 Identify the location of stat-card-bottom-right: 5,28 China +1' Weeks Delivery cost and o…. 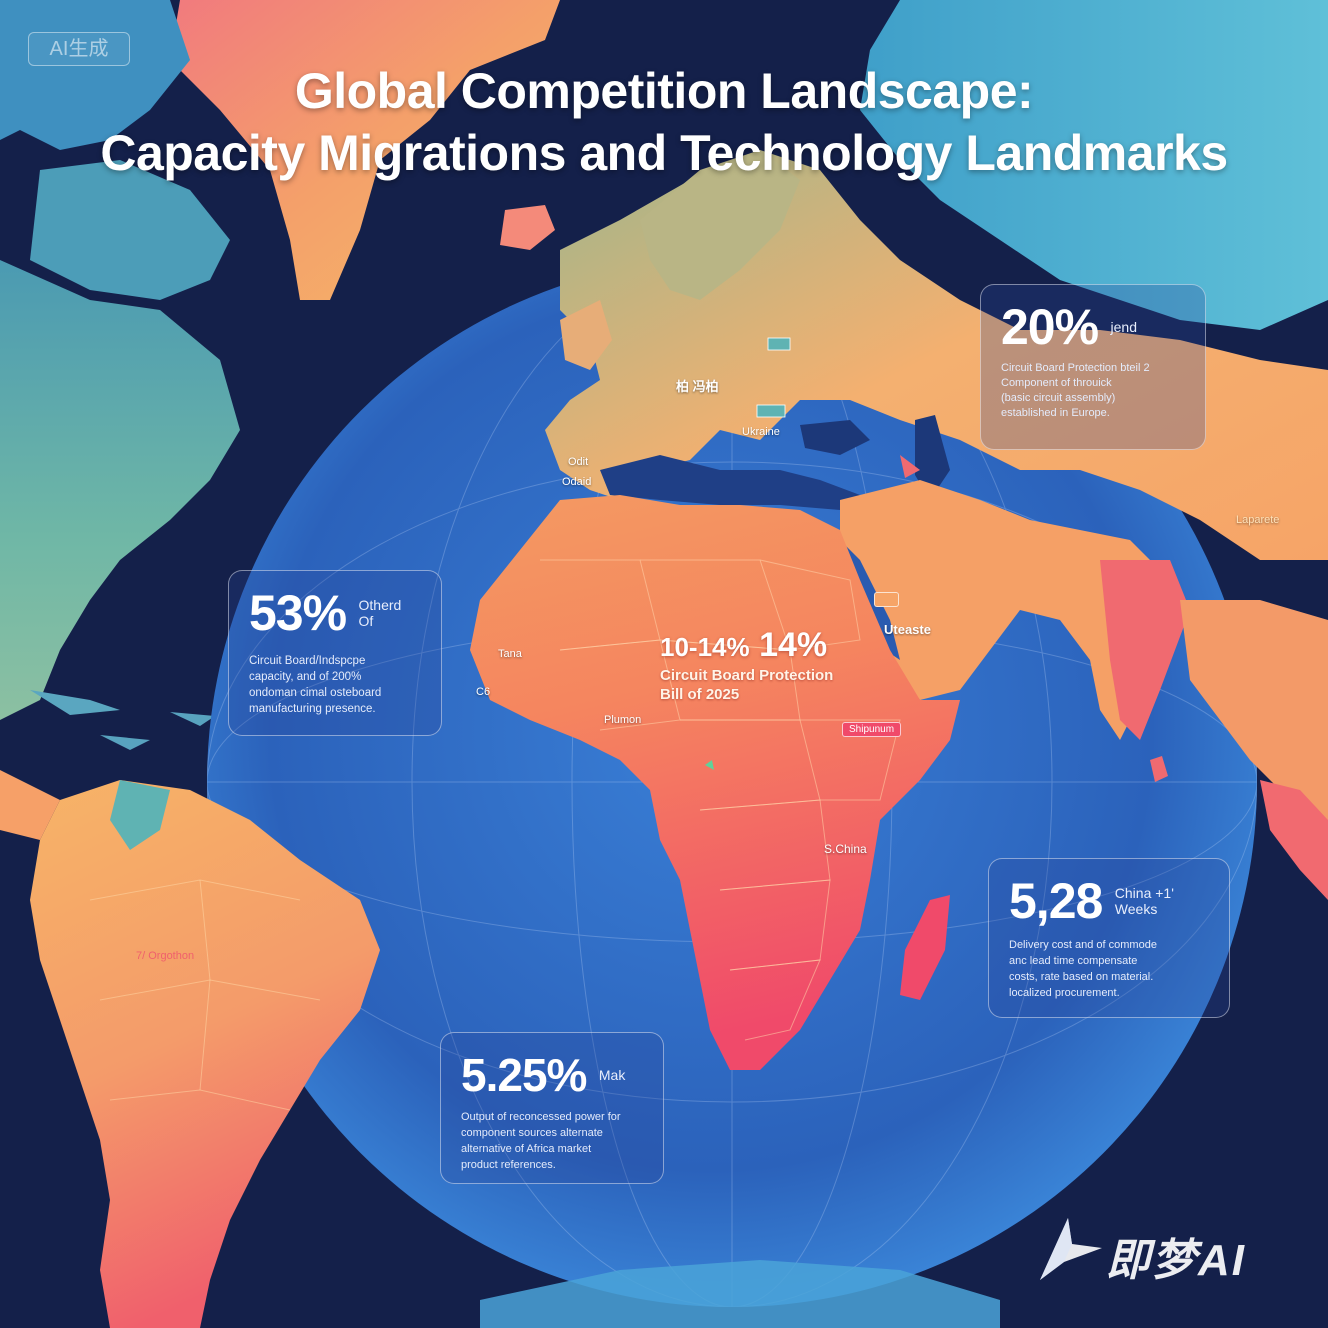
(1109, 938).